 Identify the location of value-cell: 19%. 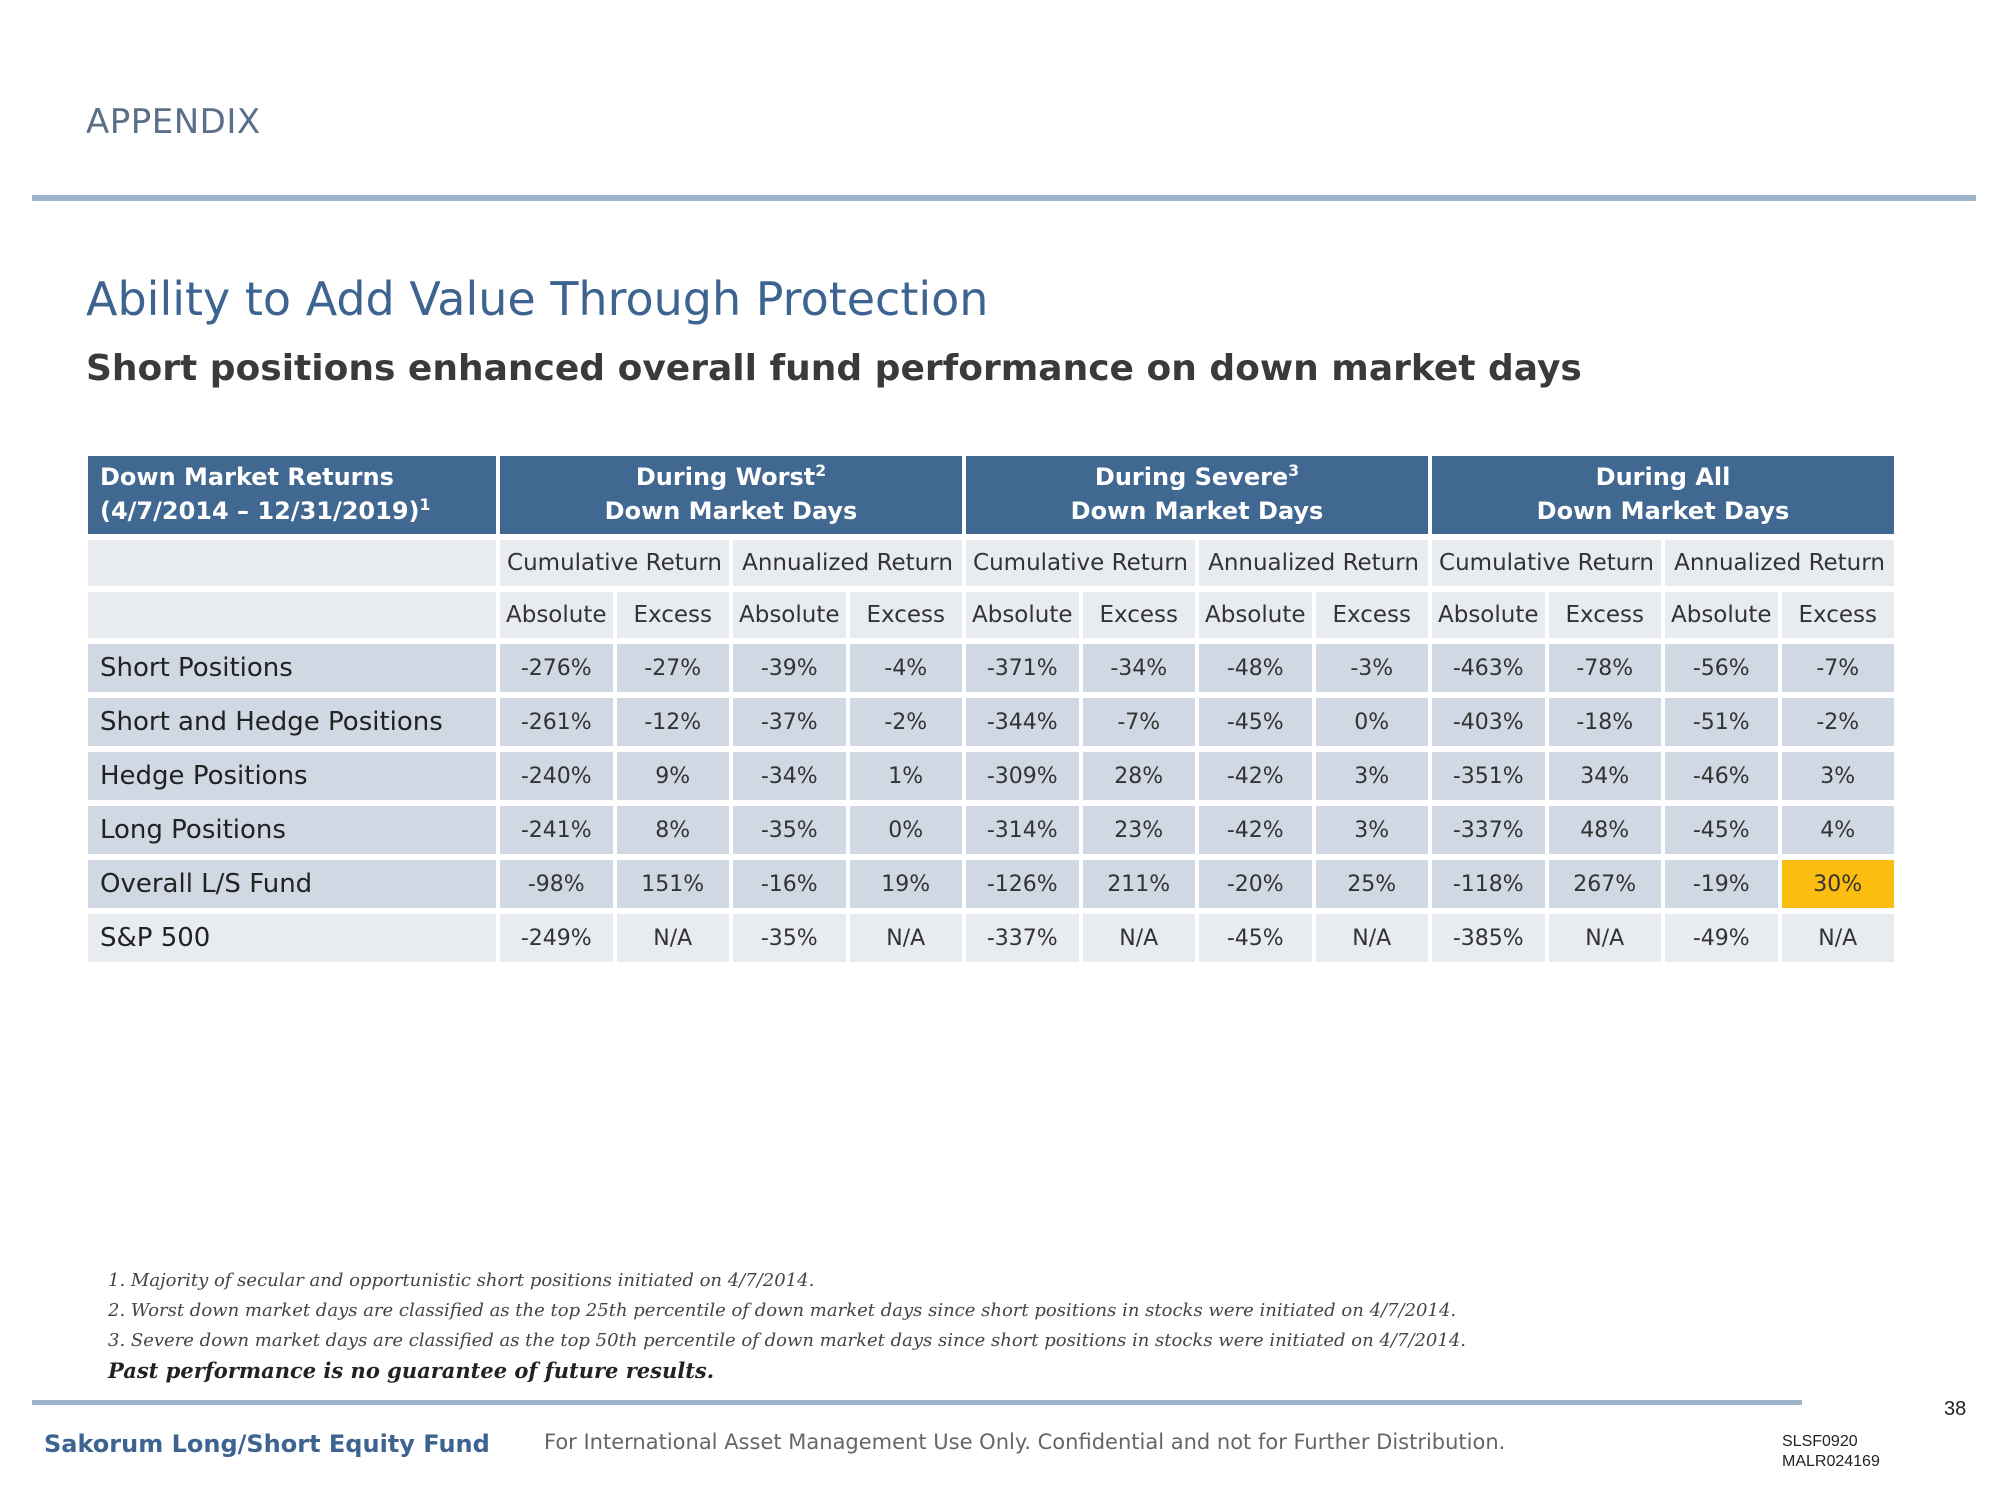
(905, 884).